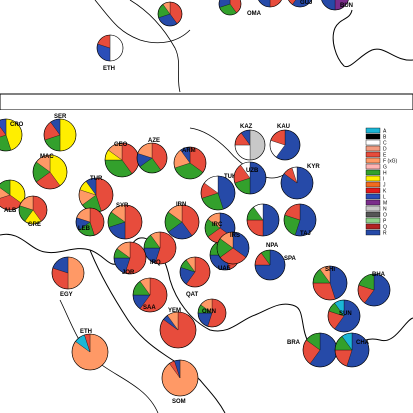  What do you see at coordinates (385, 228) in the screenshot?
I see `legend-label: Q` at bounding box center [385, 228].